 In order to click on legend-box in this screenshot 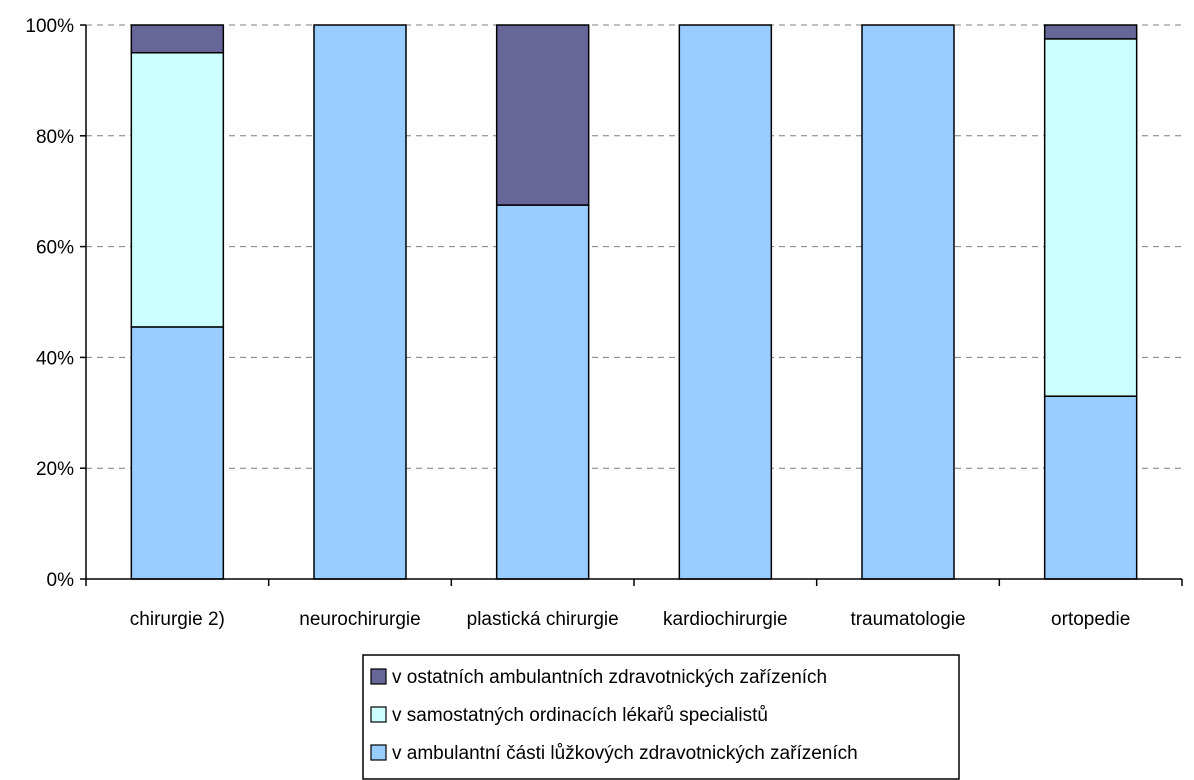, I will do `click(661, 717)`.